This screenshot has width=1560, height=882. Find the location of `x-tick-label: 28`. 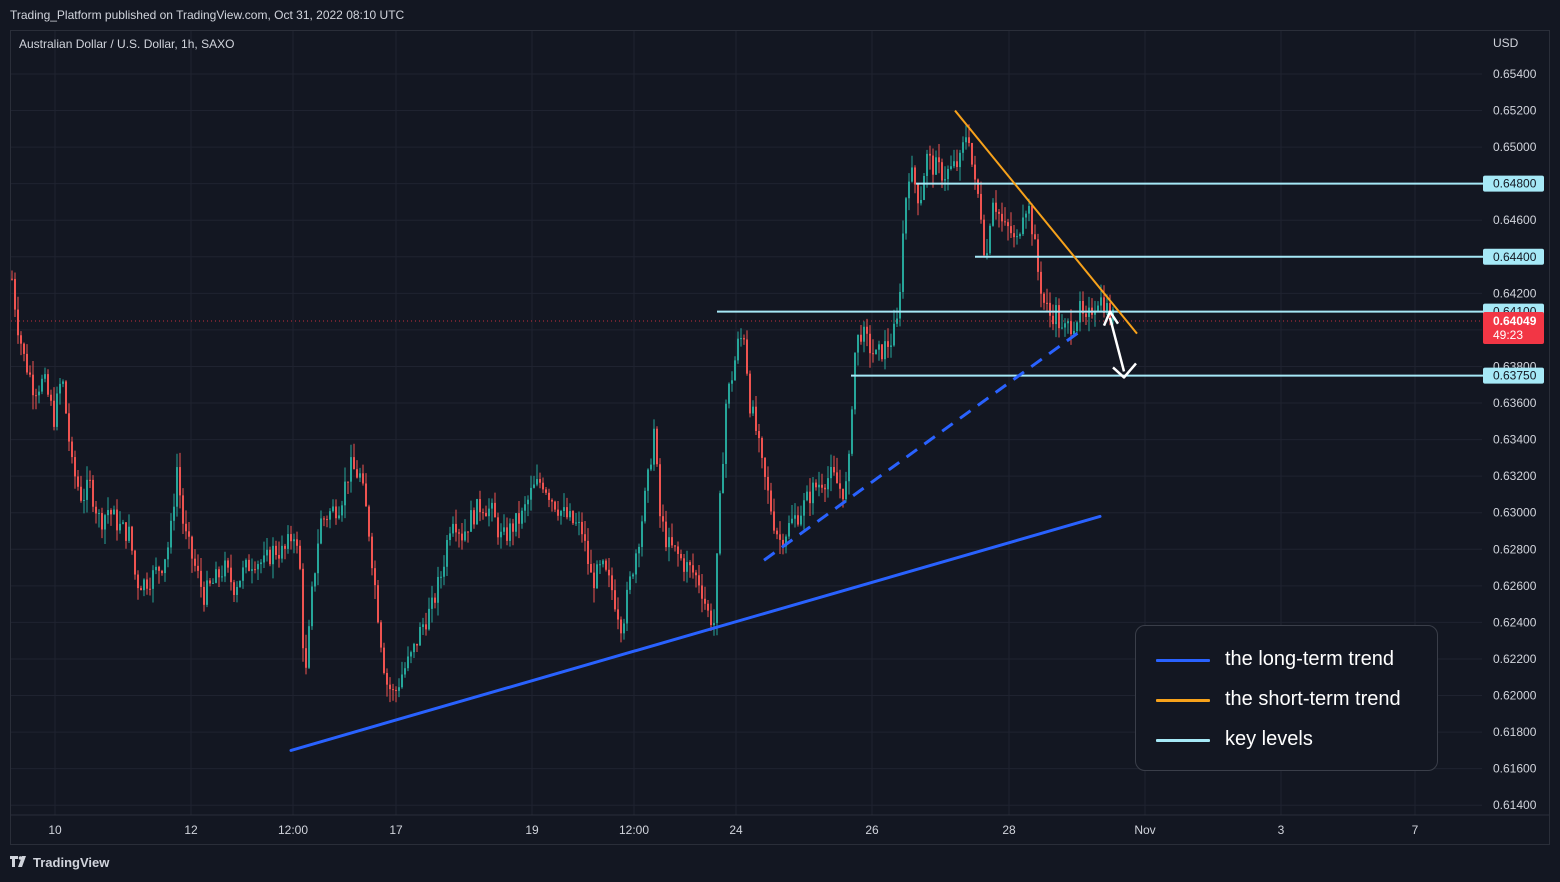

x-tick-label: 28 is located at coordinates (1009, 830).